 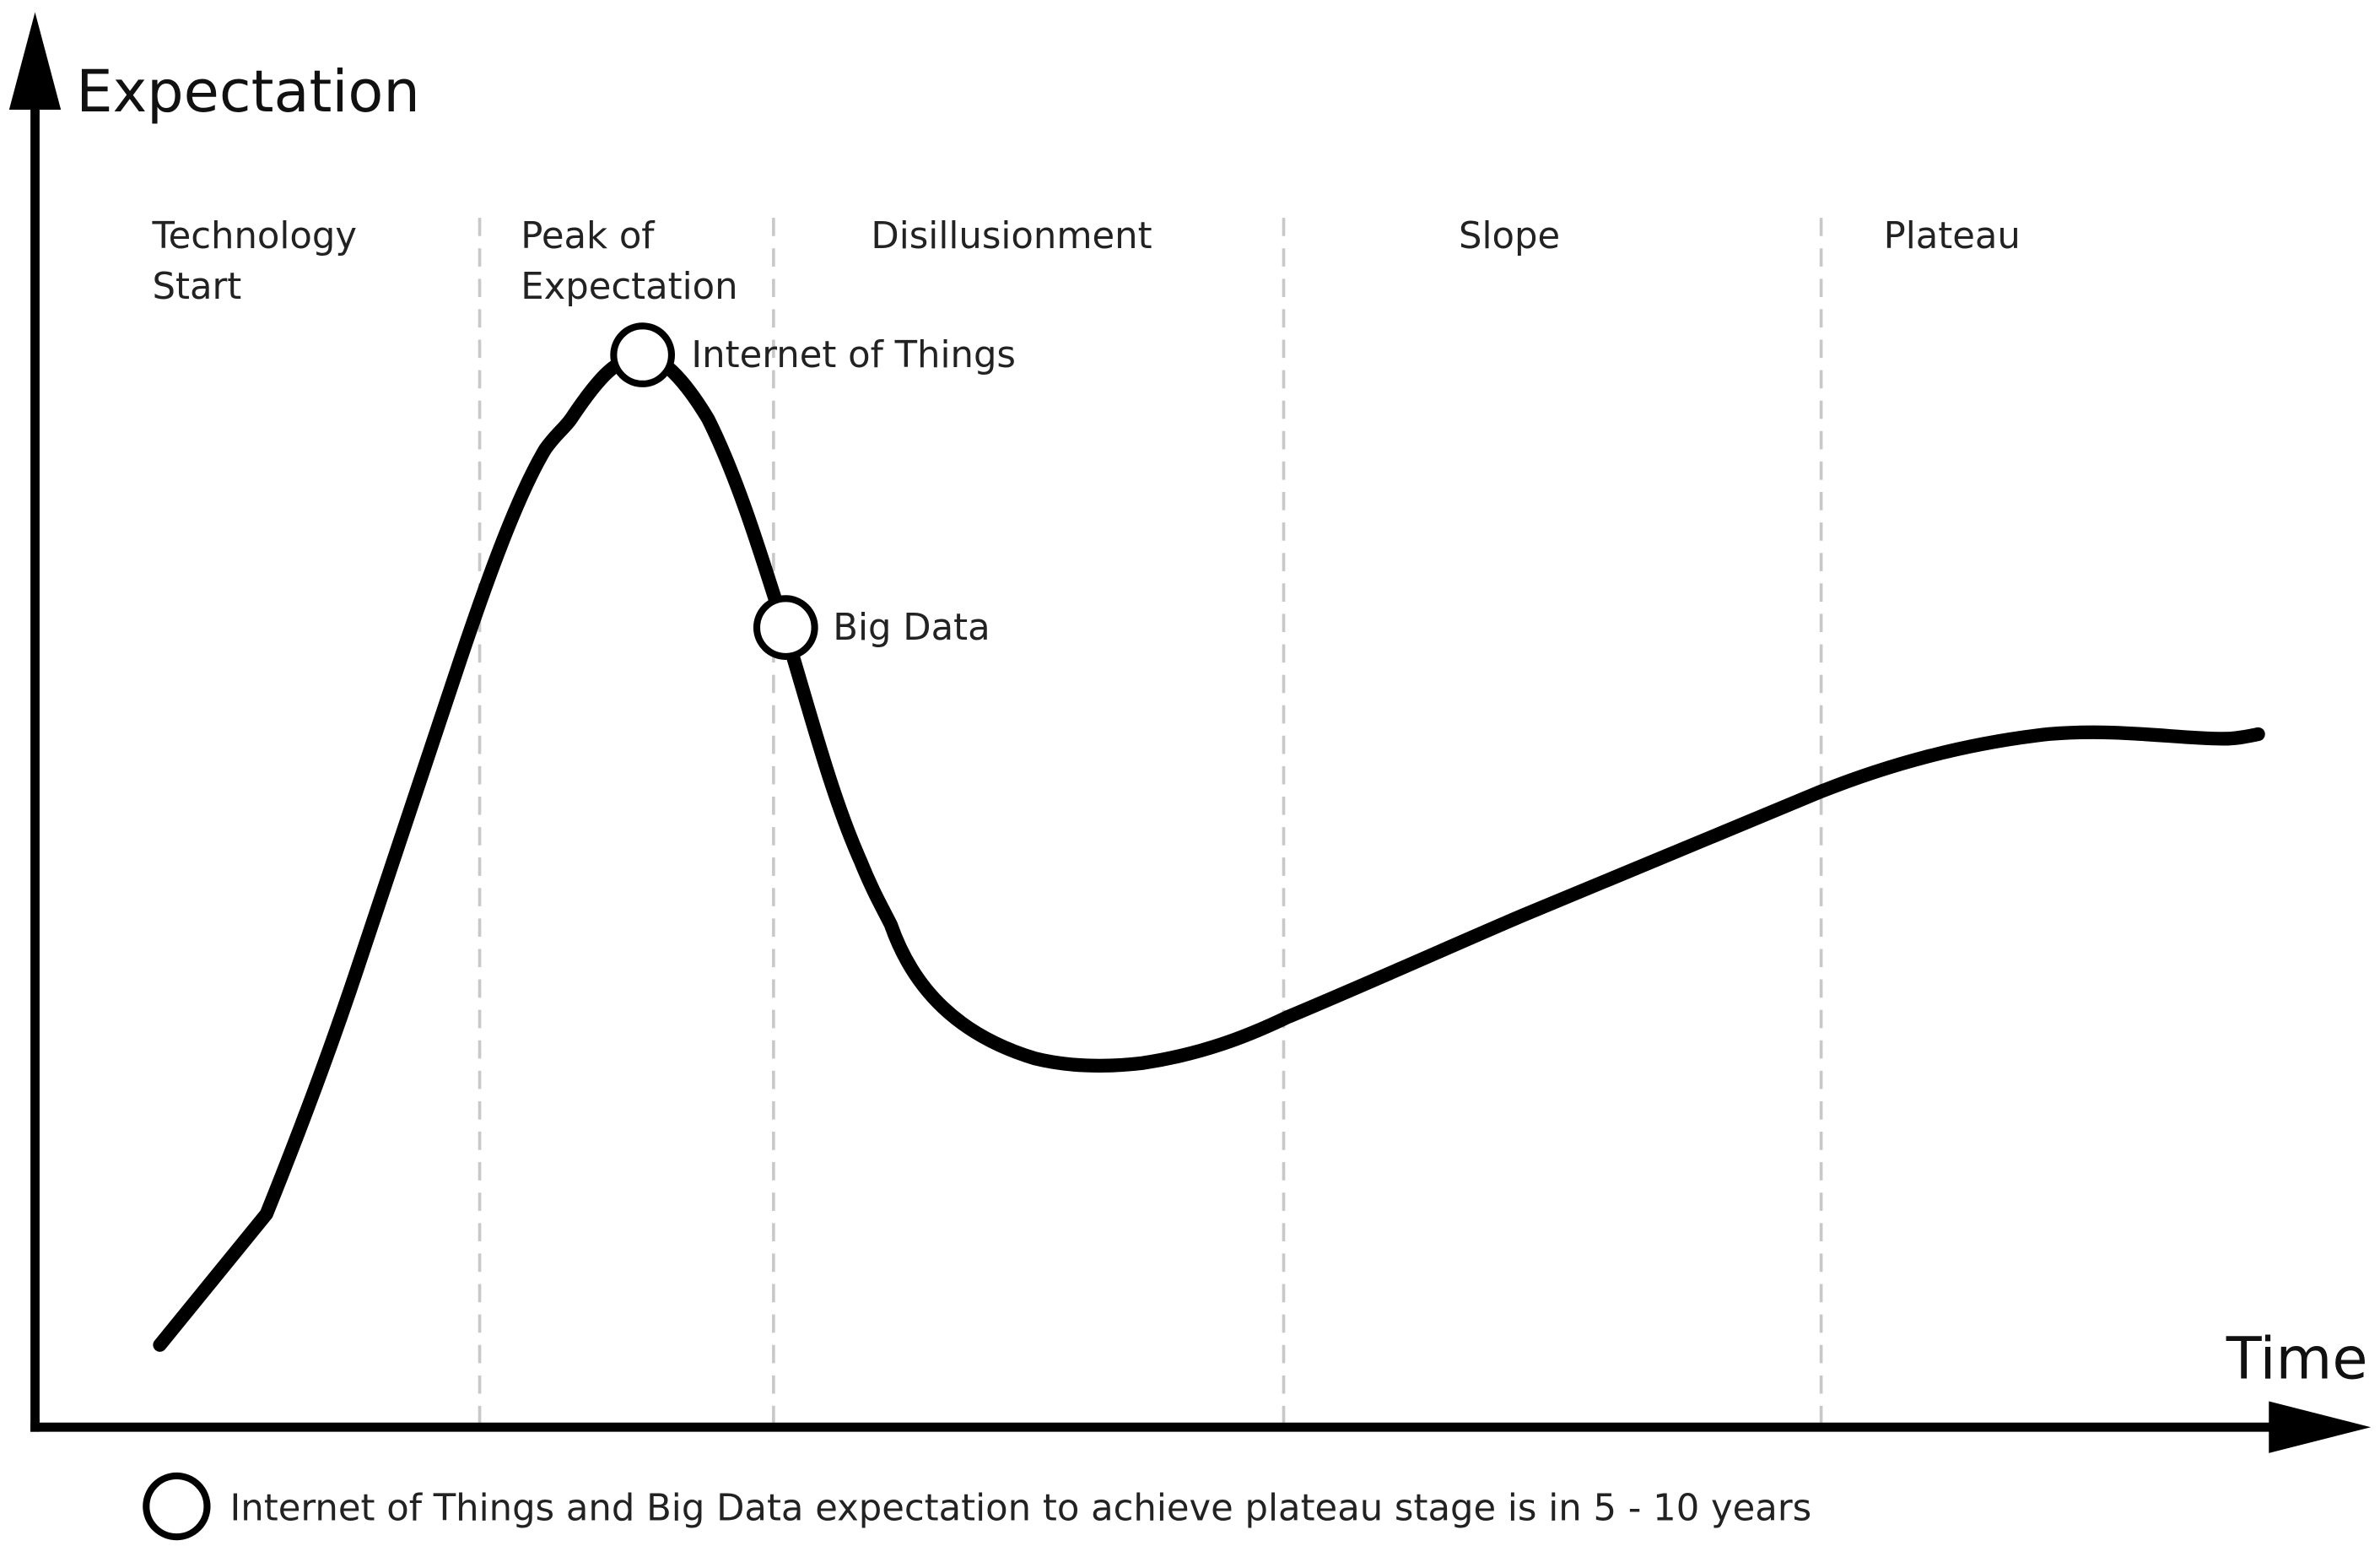 I want to click on phase-line: Plateau, so click(x=1952, y=236).